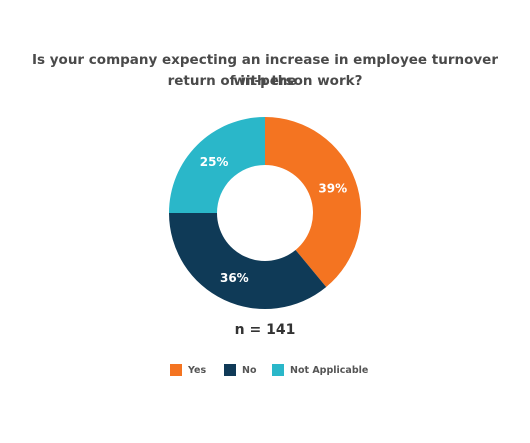  Describe the element at coordinates (230, 370) in the screenshot. I see `legend-swatch-no` at that location.